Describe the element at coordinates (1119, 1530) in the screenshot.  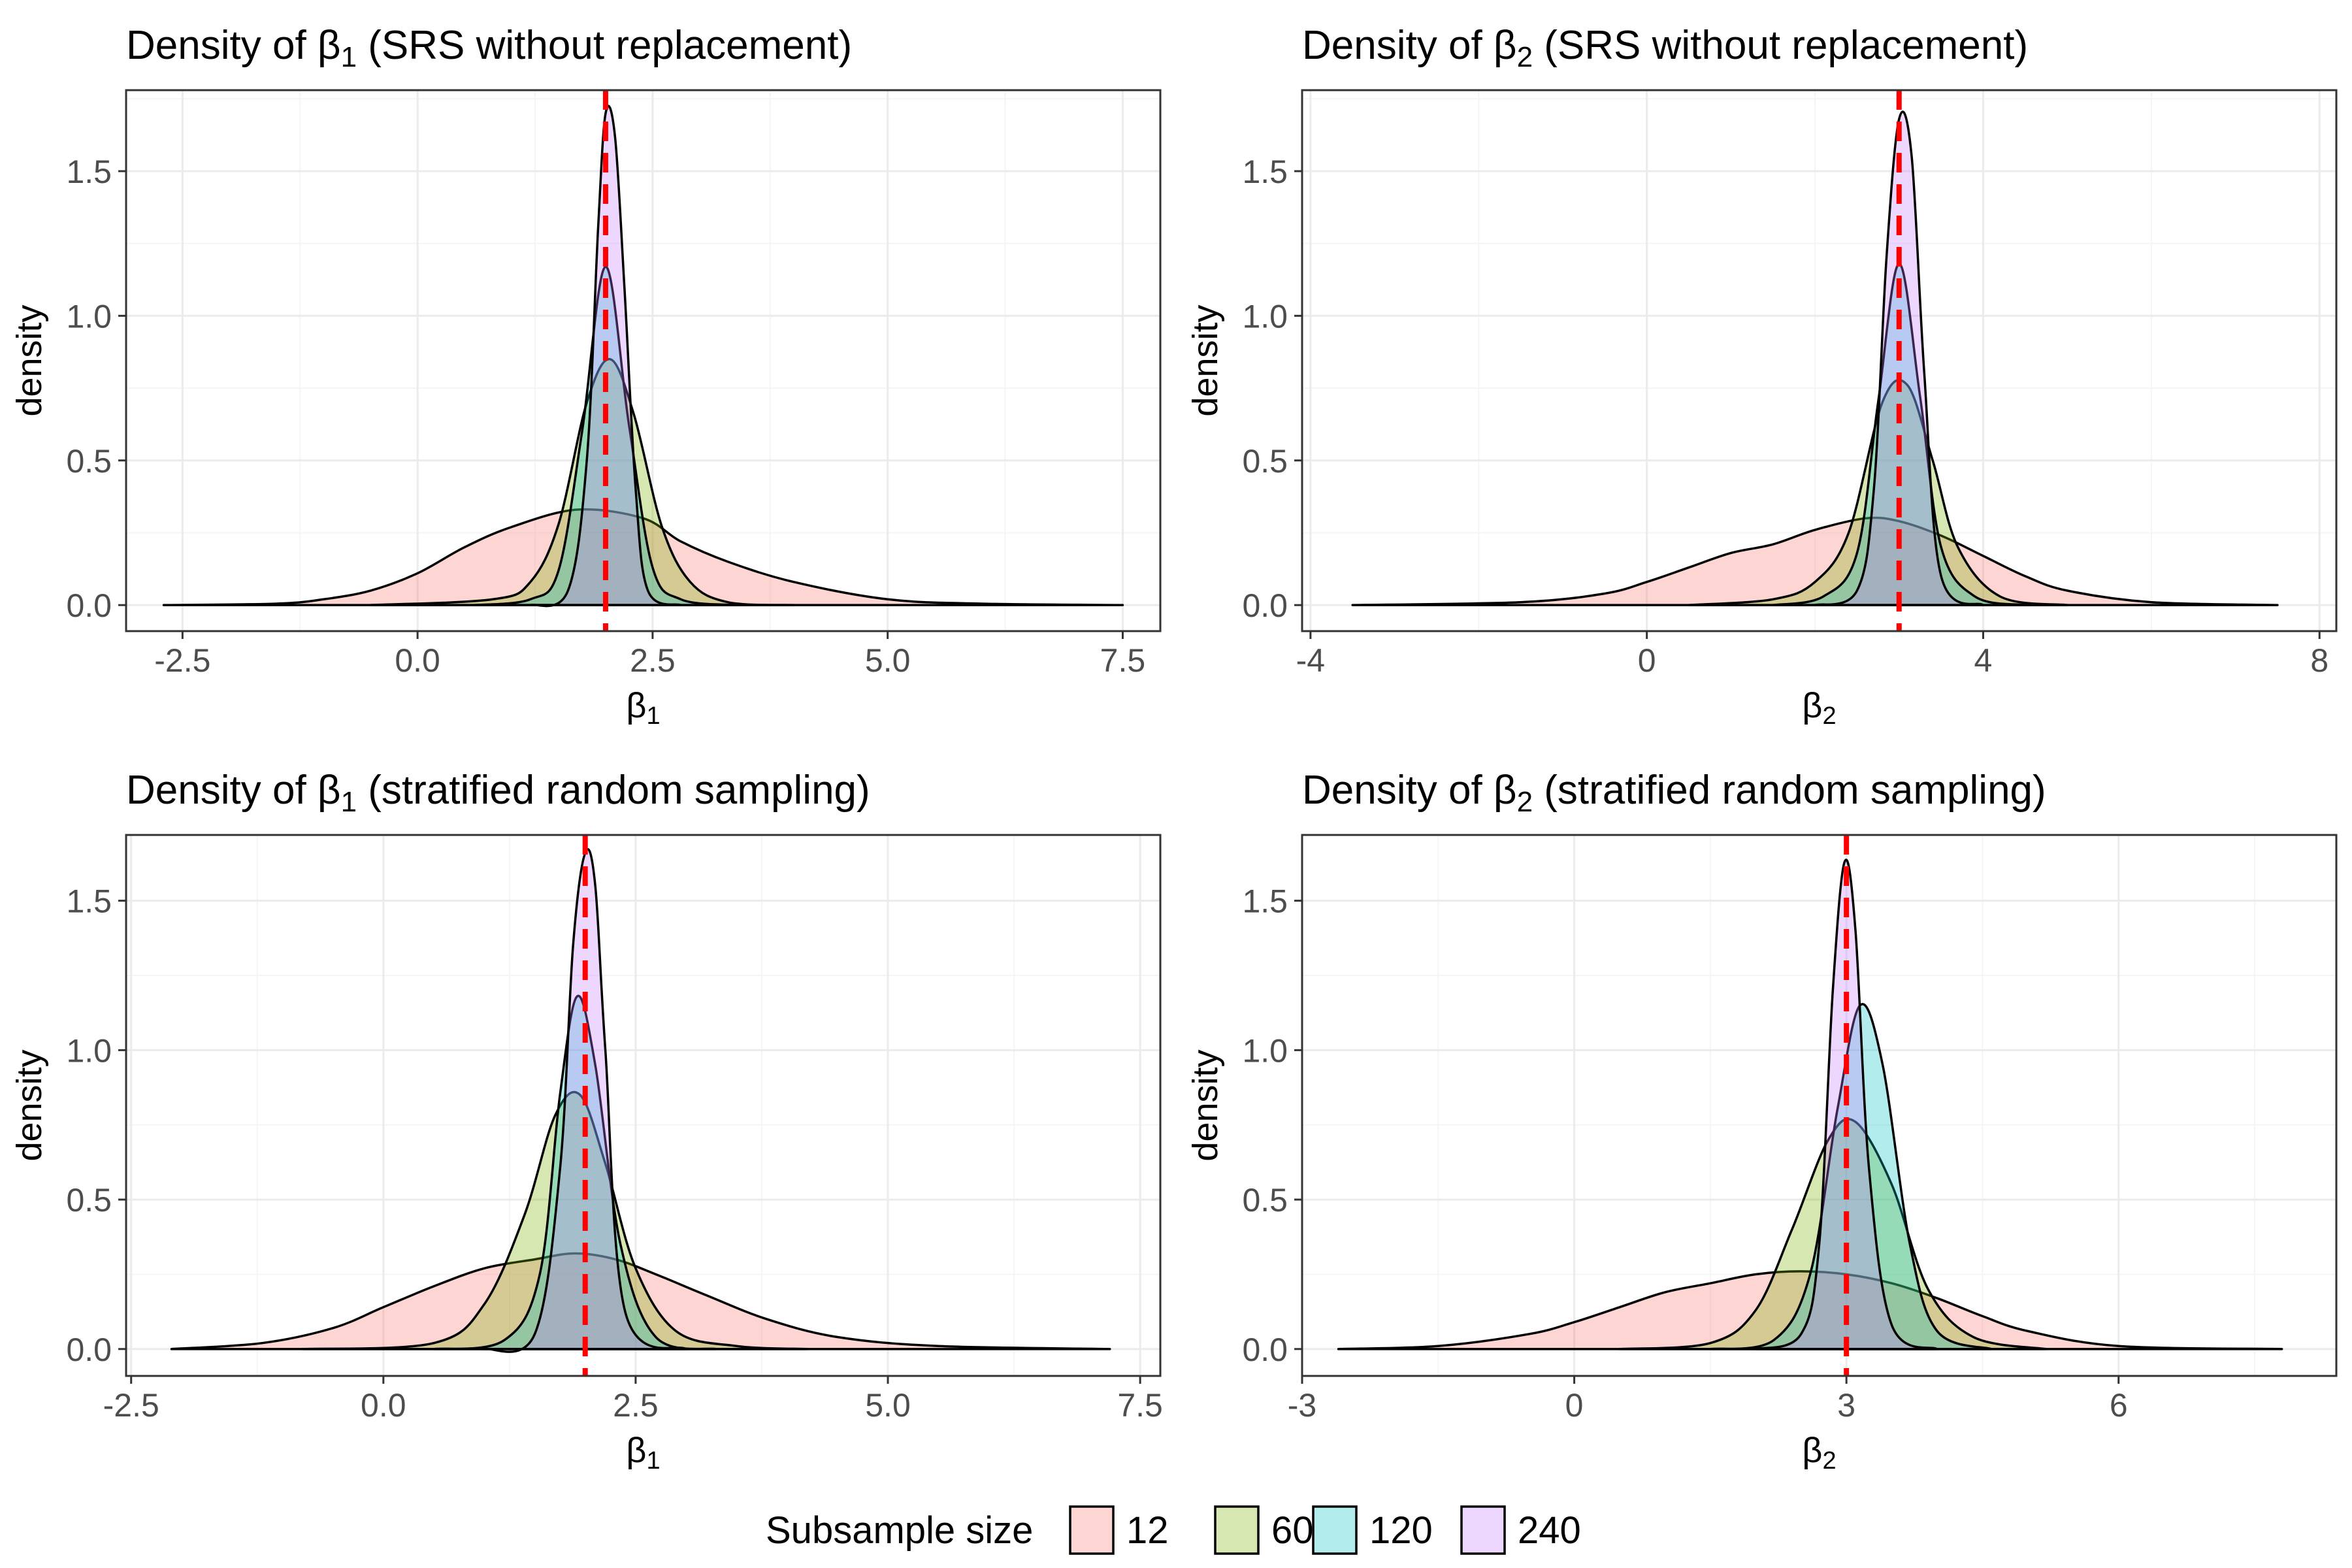
I see `legend-item-12: 12` at that location.